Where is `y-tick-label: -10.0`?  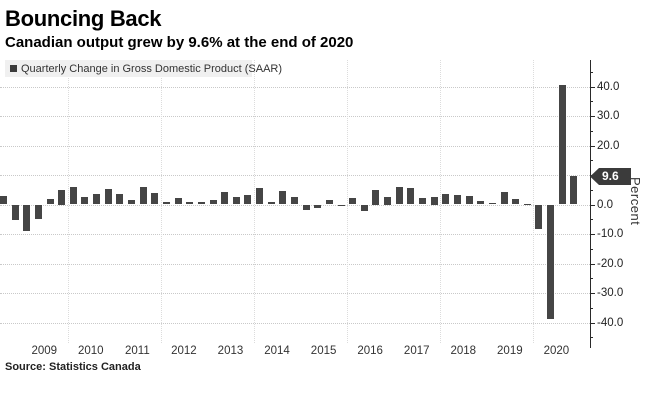
y-tick-label: -10.0 is located at coordinates (610, 234).